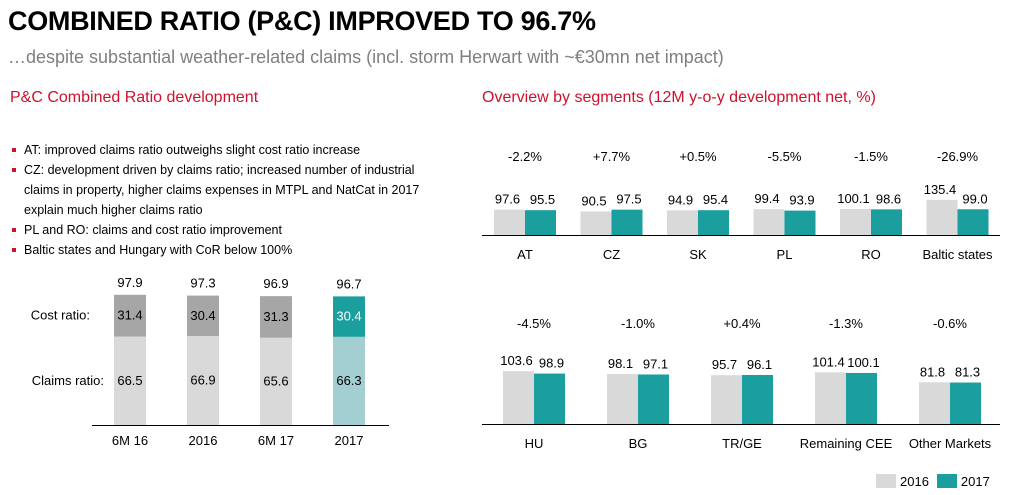 This screenshot has width=1009, height=495. I want to click on value-label-2016: 135.4, so click(940, 189).